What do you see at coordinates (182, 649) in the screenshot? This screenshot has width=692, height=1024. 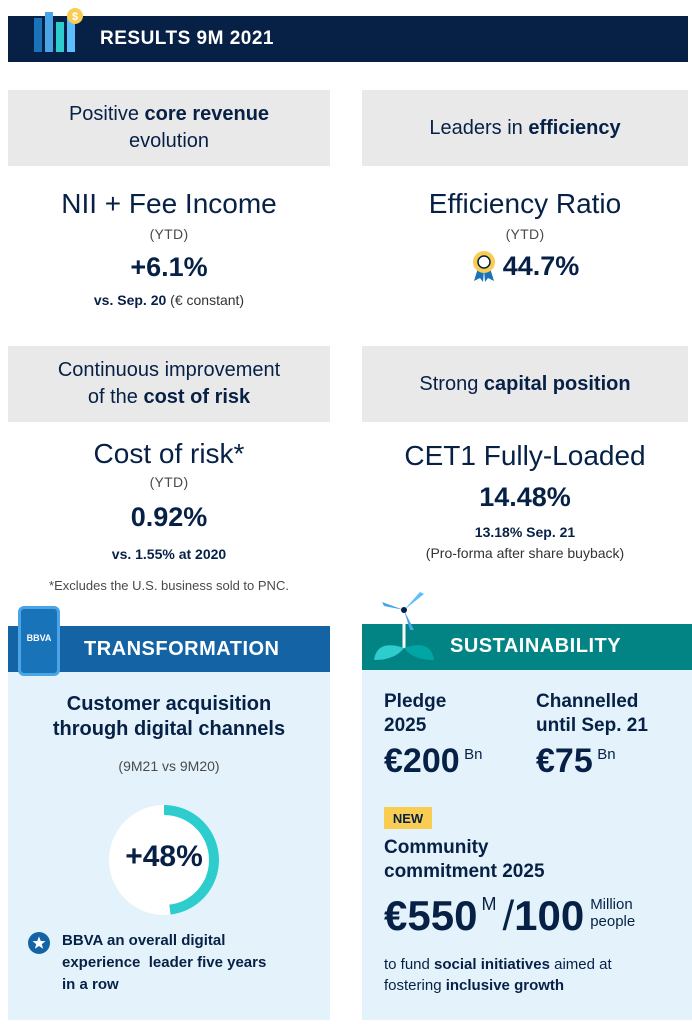 I see `transformation-title: TRANSFORMATION` at bounding box center [182, 649].